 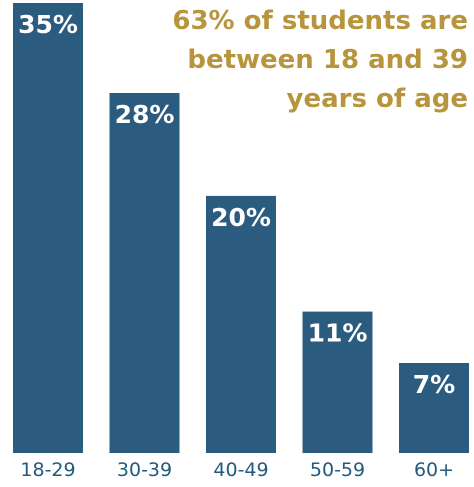 What do you see at coordinates (144, 470) in the screenshot?
I see `x-tick-label: 30-39` at bounding box center [144, 470].